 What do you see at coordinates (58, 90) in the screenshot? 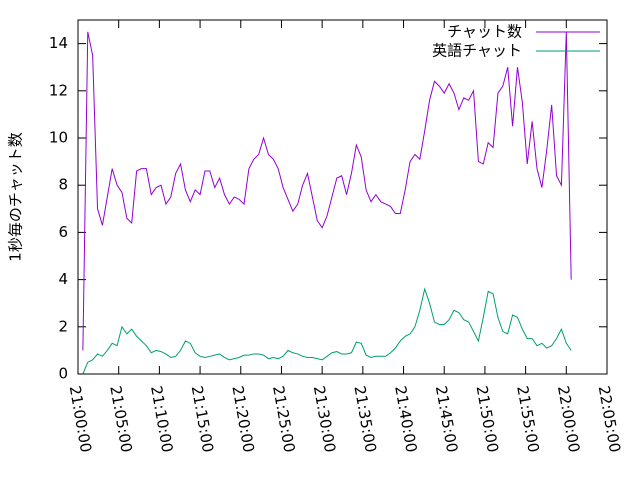
I see `y-tick-label: 12` at bounding box center [58, 90].